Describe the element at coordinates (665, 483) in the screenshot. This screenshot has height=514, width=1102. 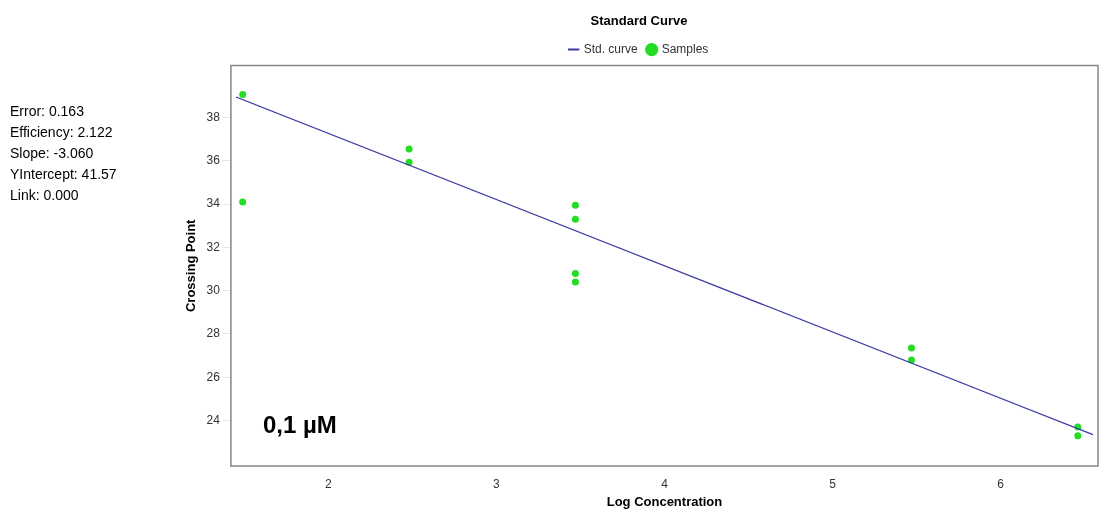
I see `x-tick-label: 4` at that location.